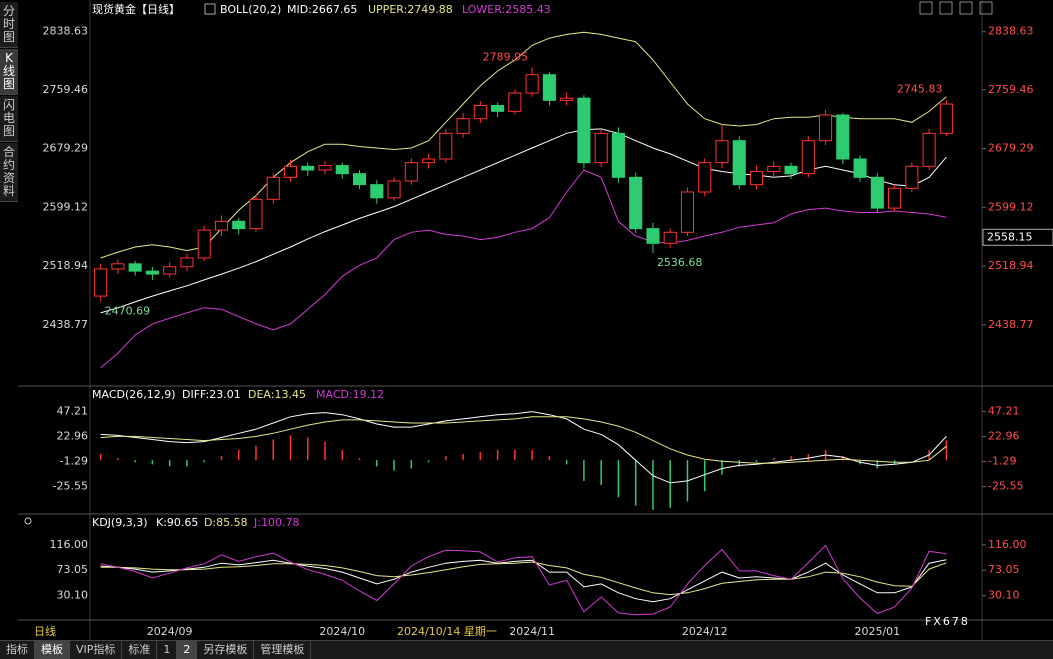 Image resolution: width=1053 pixels, height=659 pixels. Describe the element at coordinates (705, 631) in the screenshot. I see `x-tick-label: 2024/12` at that location.